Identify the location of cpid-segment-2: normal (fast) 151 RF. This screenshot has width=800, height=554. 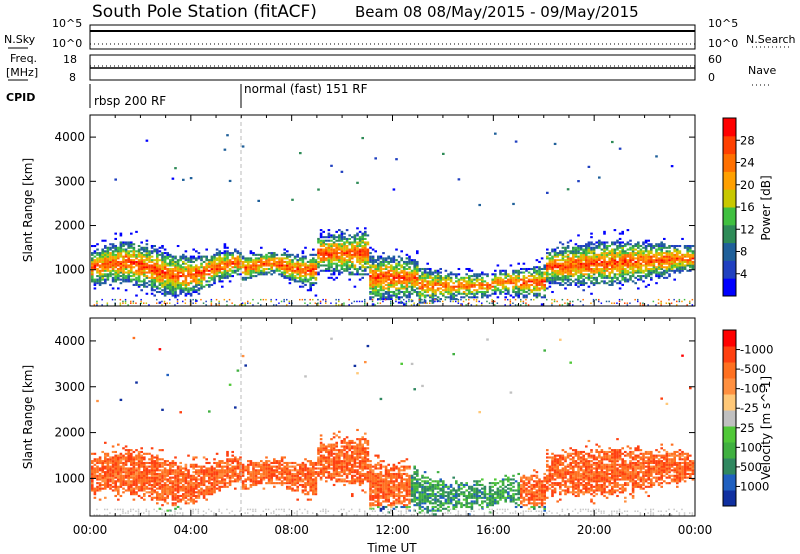
(306, 89).